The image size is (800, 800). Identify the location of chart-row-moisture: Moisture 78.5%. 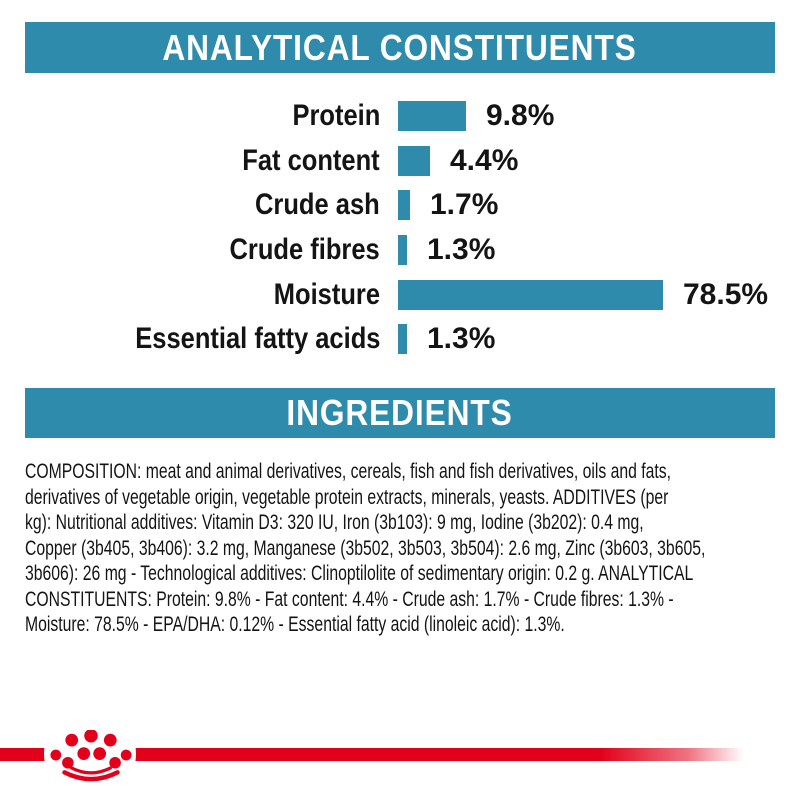
(400, 294).